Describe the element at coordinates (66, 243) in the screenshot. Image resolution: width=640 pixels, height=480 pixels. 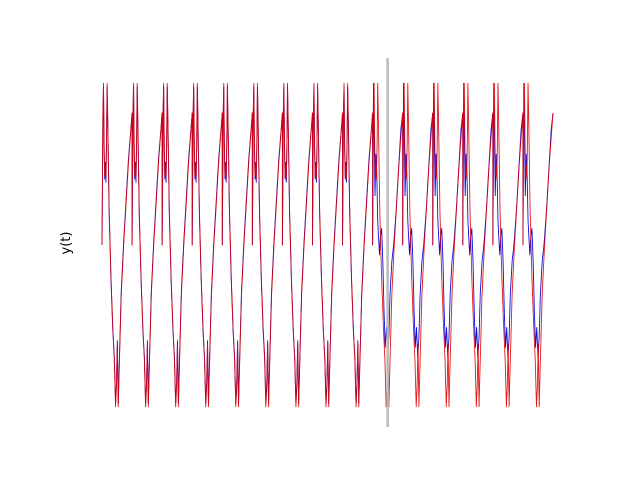
I see `y-axis-label: y(t)` at that location.